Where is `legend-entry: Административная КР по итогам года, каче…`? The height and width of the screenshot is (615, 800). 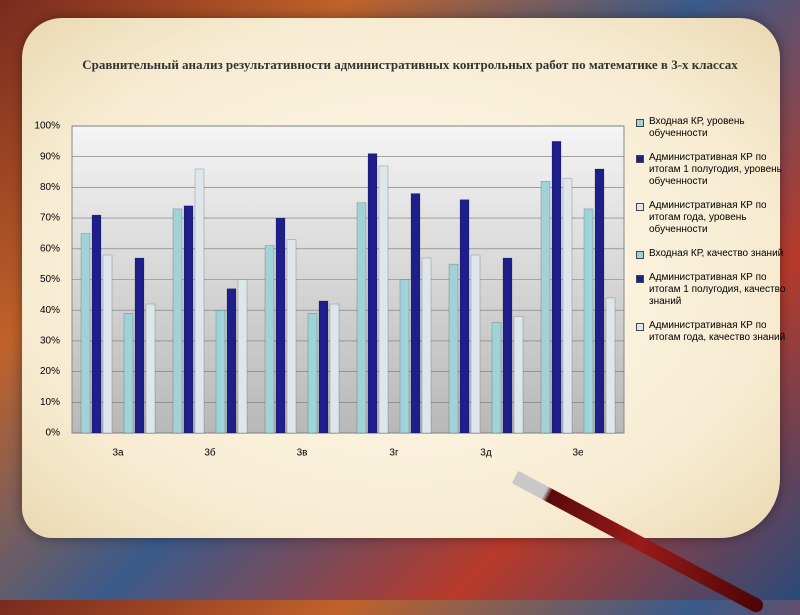 legend-entry: Административная КР по итогам года, каче… is located at coordinates (711, 332).